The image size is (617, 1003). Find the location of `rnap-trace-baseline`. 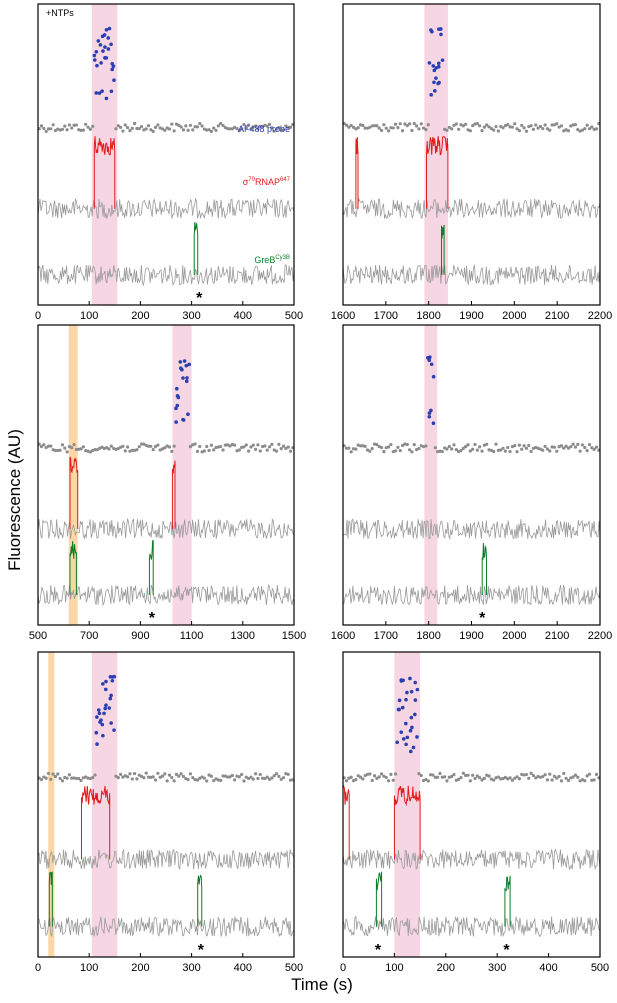

rnap-trace-baseline is located at coordinates (471, 529).